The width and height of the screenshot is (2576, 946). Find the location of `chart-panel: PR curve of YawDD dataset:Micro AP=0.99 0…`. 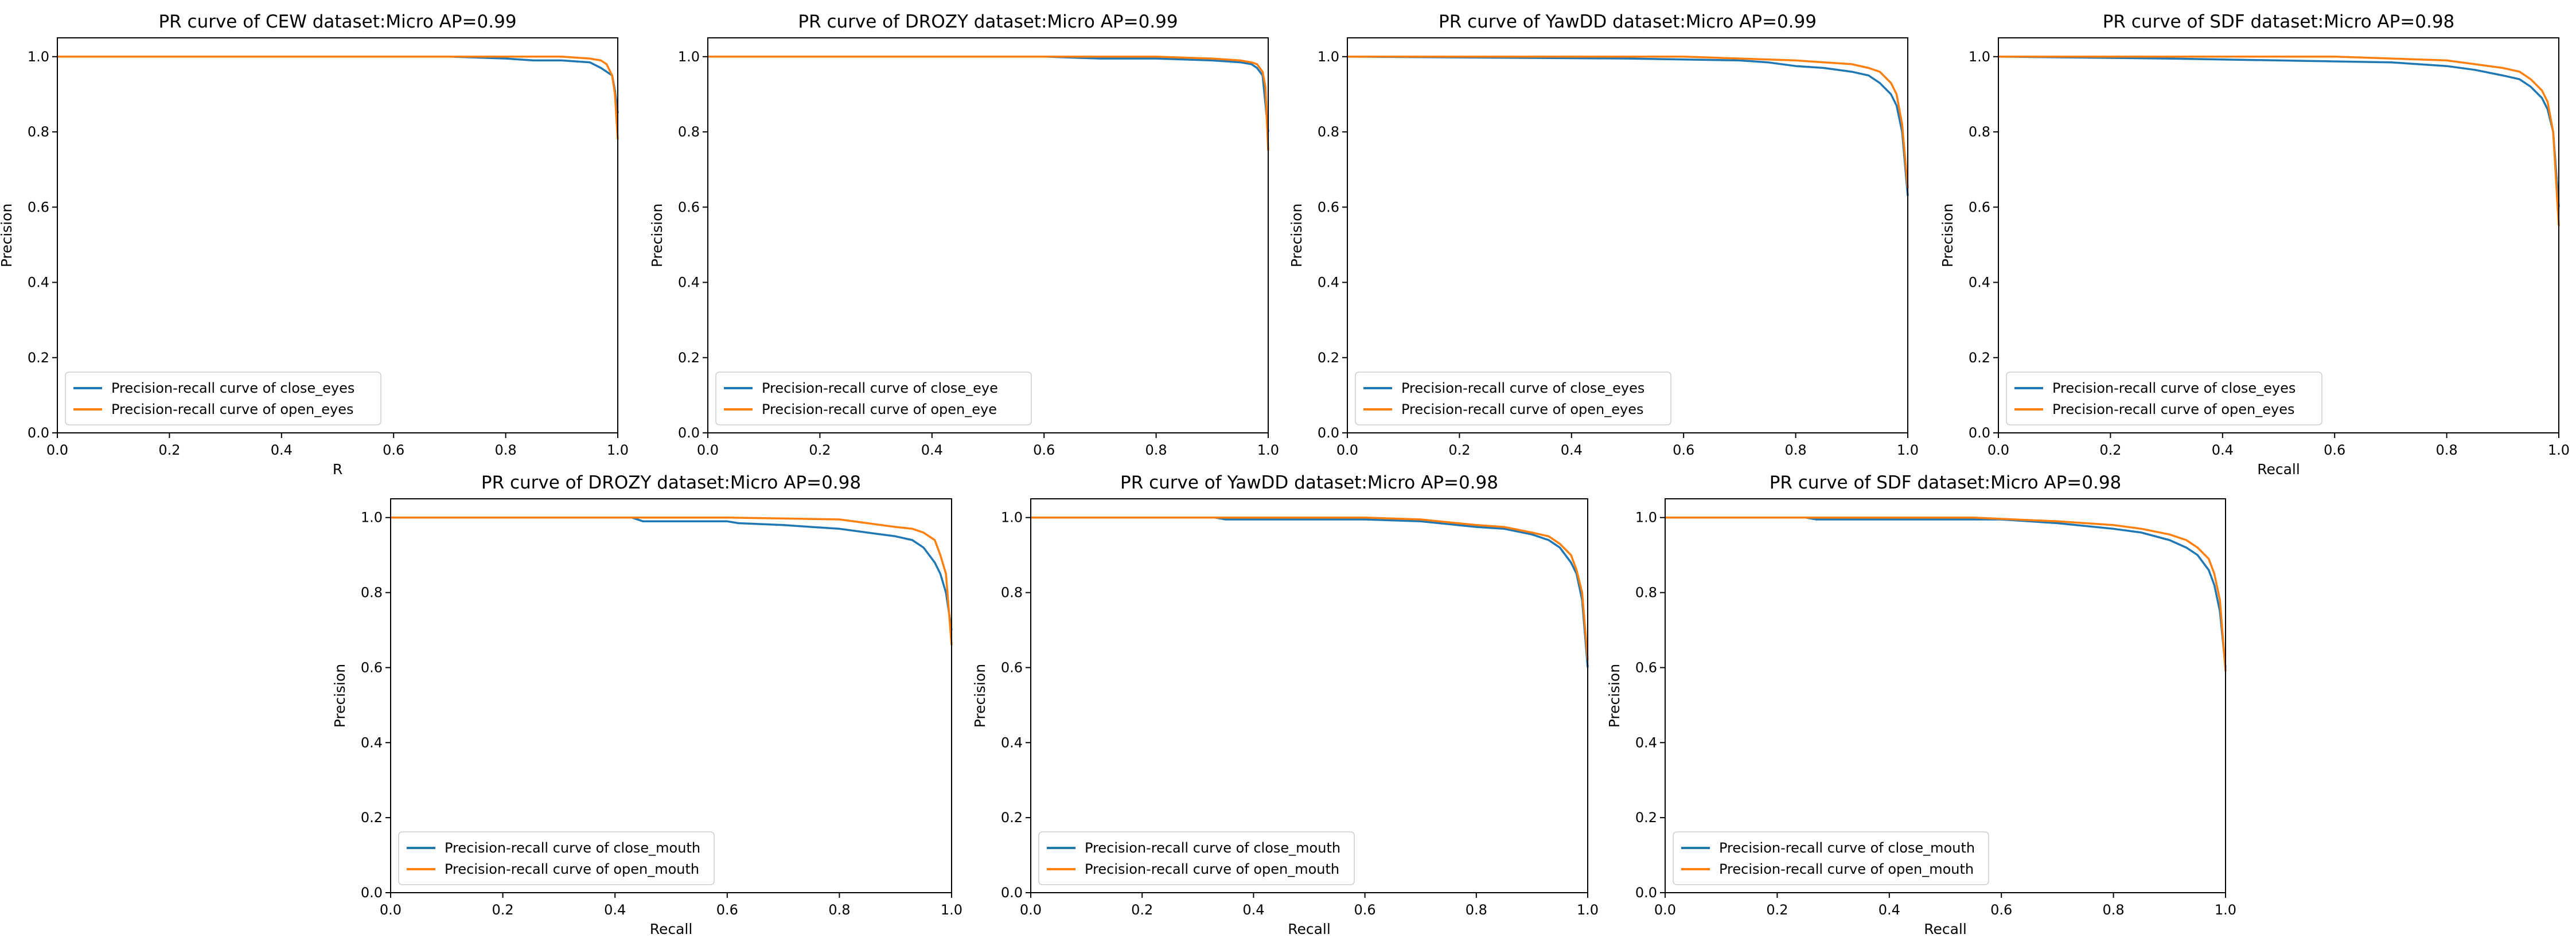

chart-panel: PR curve of YawDD dataset:Micro AP=0.99 0… is located at coordinates (1604, 234).